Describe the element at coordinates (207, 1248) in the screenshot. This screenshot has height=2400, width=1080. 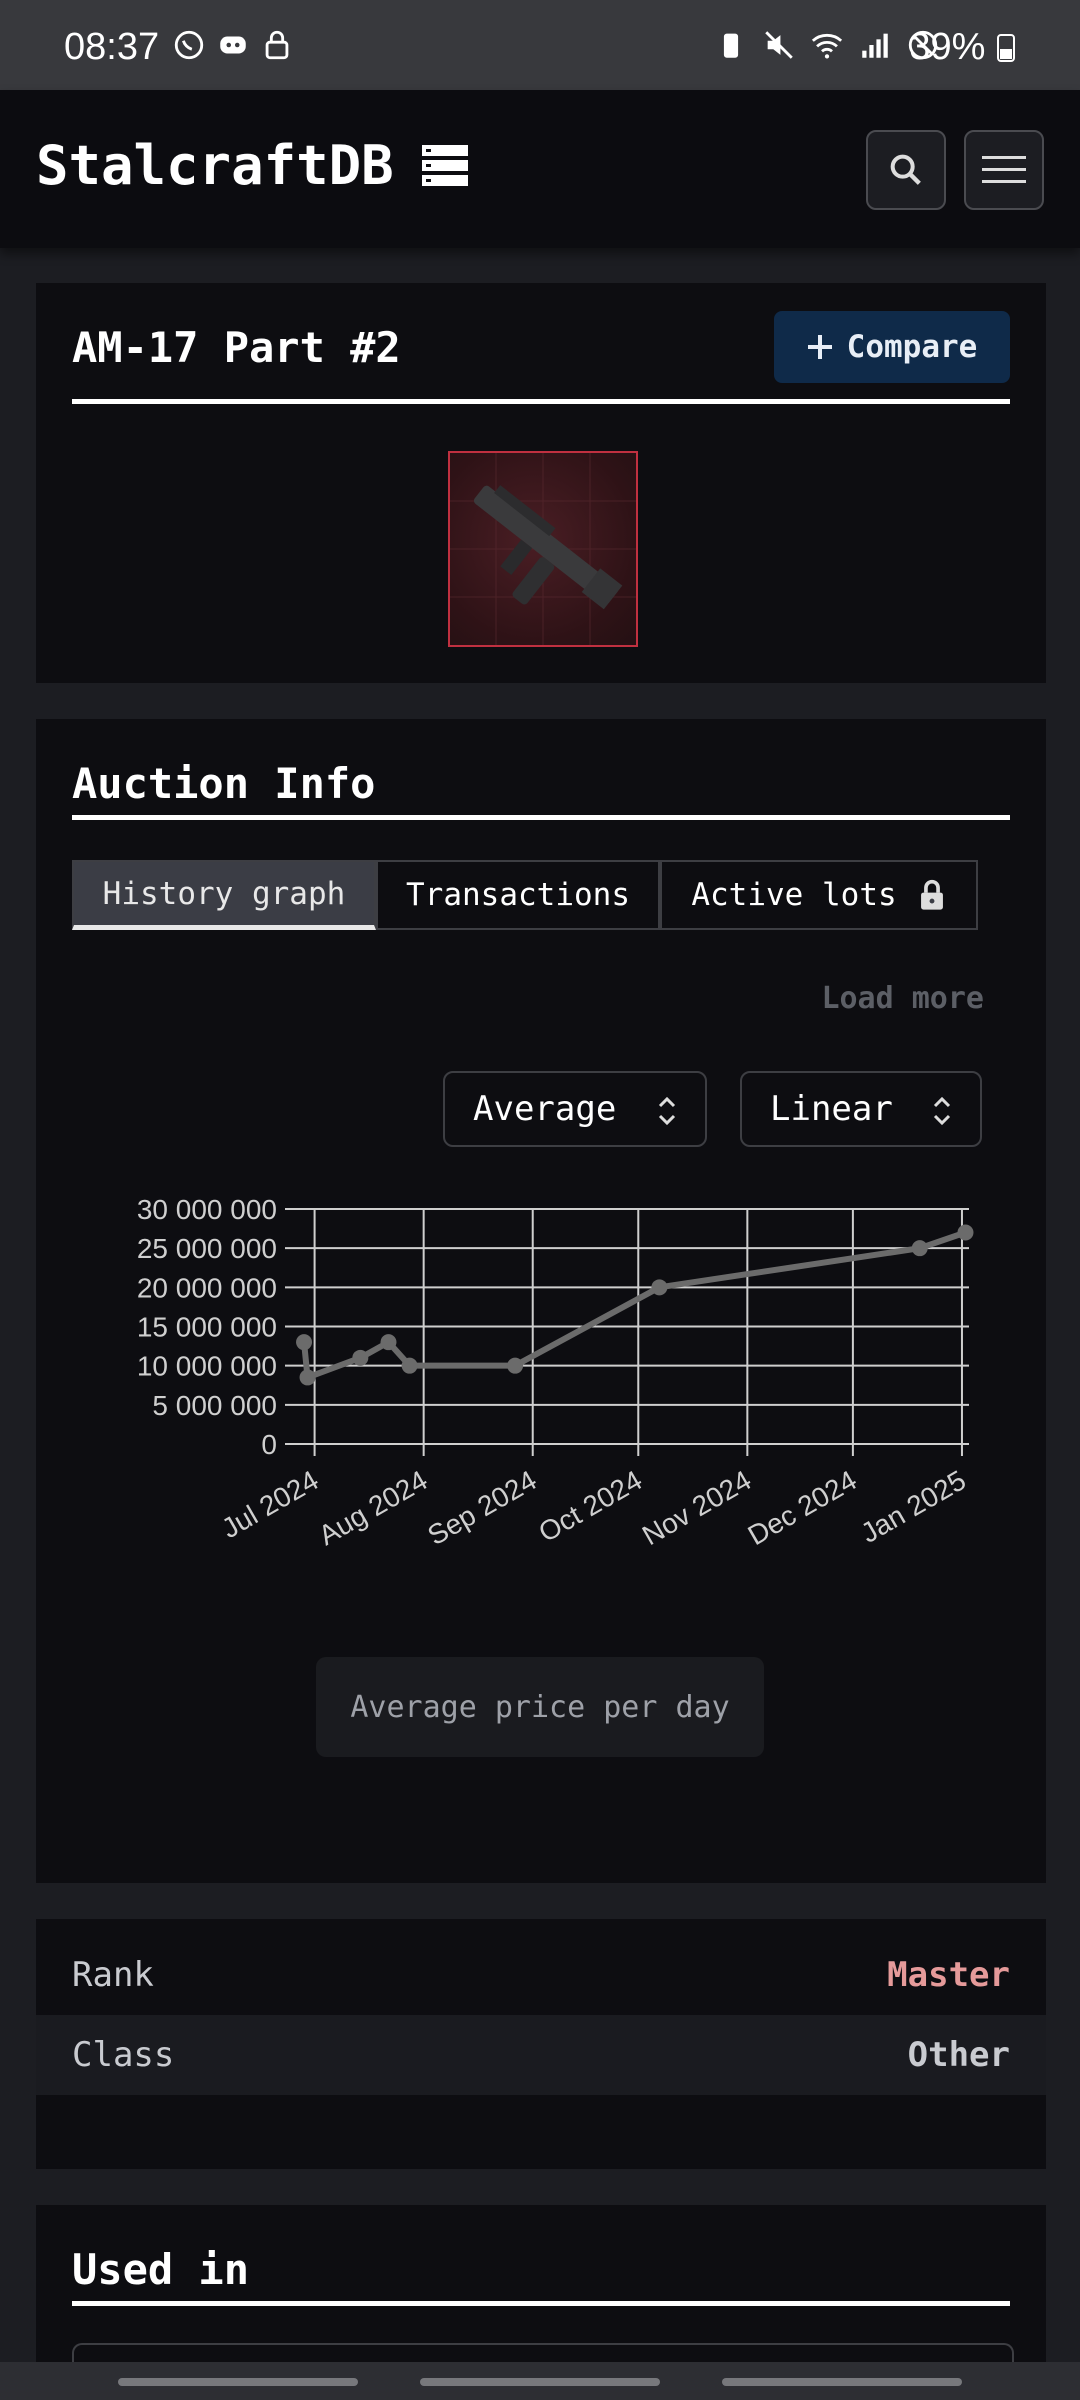
I see `y-tick-label: 25 000 000` at that location.